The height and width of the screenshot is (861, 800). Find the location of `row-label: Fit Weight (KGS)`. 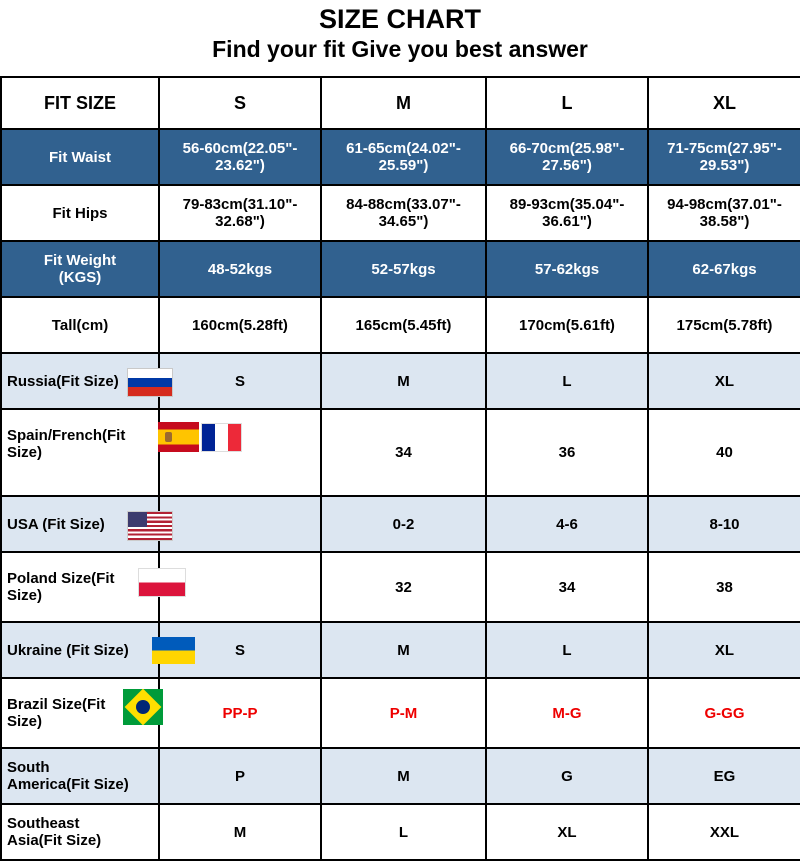

row-label: Fit Weight (KGS) is located at coordinates (80, 269).